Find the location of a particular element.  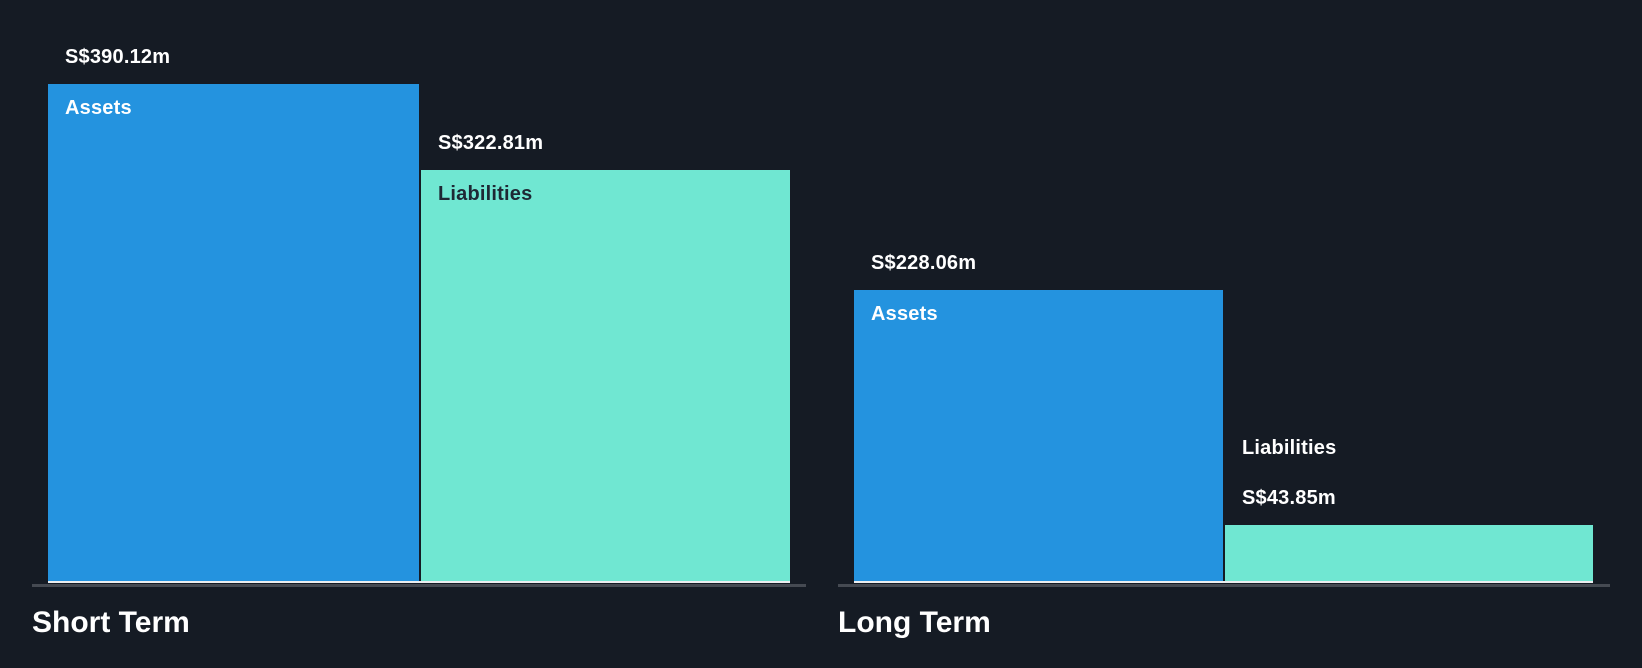

long-term-liabilities-value: S$43.85m is located at coordinates (1289, 498).